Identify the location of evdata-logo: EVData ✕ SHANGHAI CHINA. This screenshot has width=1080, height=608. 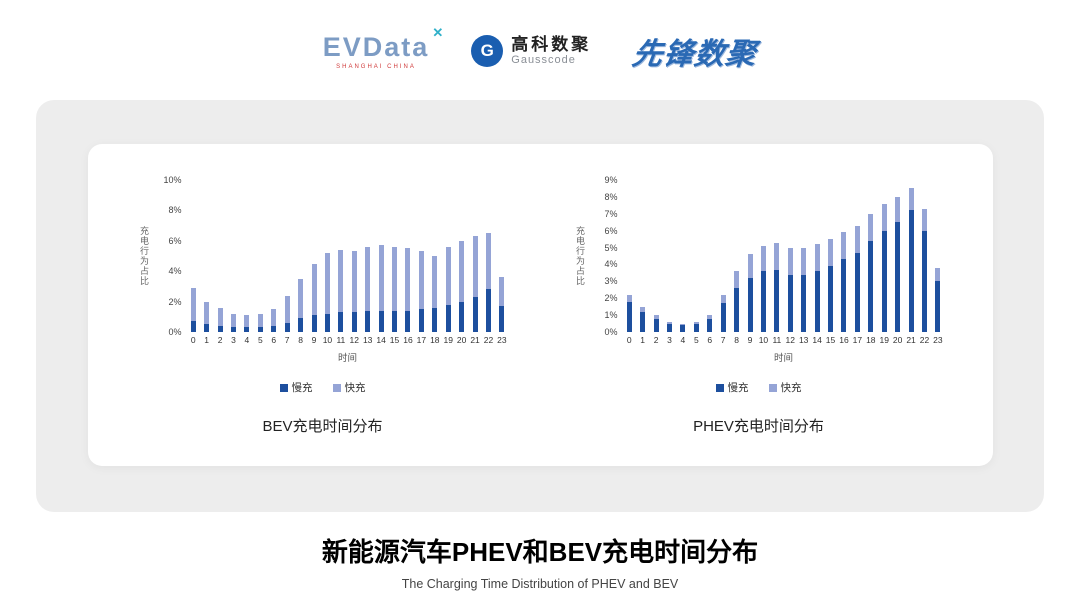
(383, 47).